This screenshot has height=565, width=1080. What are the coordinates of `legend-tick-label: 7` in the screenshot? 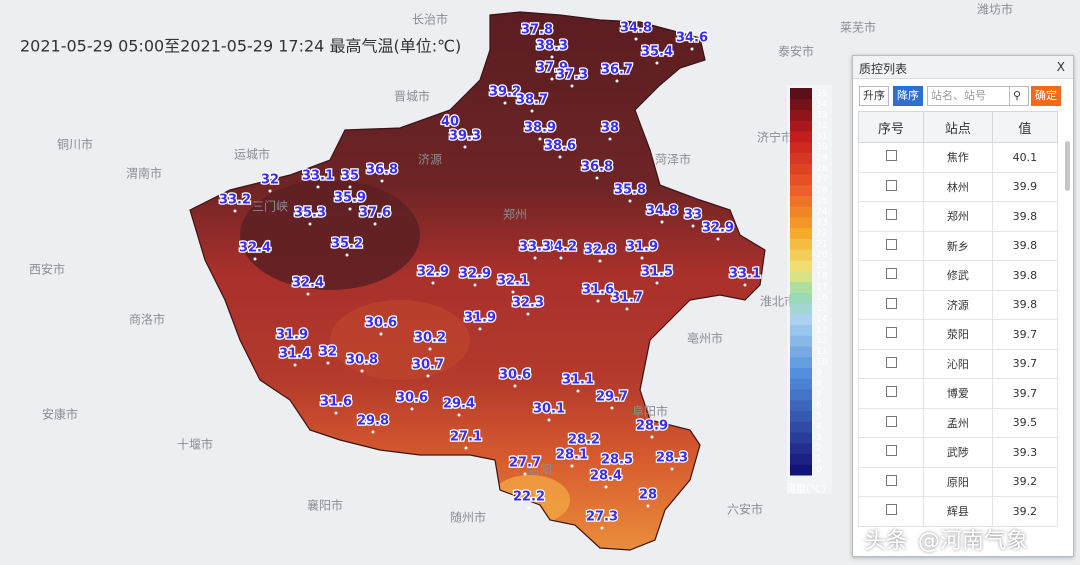 It's located at (819, 395).